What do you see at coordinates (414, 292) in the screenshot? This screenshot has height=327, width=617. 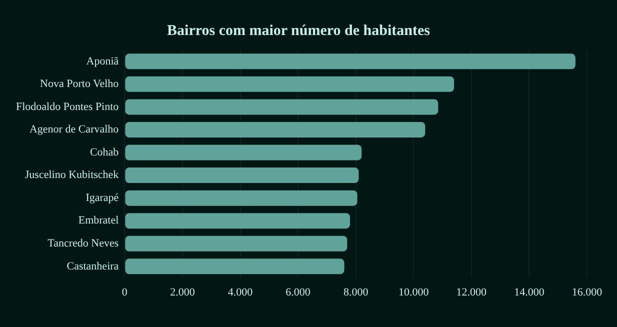 I see `x-tick-label: 10.000` at bounding box center [414, 292].